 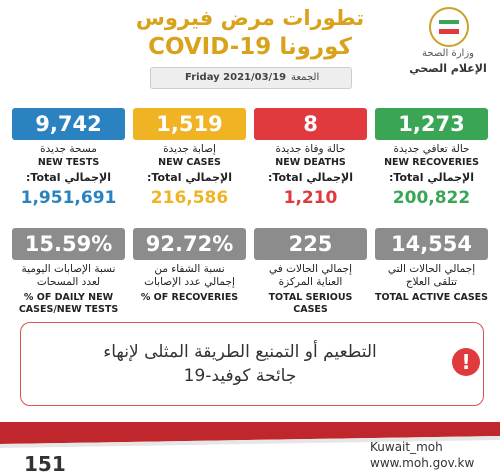 What do you see at coordinates (68, 198) in the screenshot?
I see `card-total: 1,951,691` at bounding box center [68, 198].